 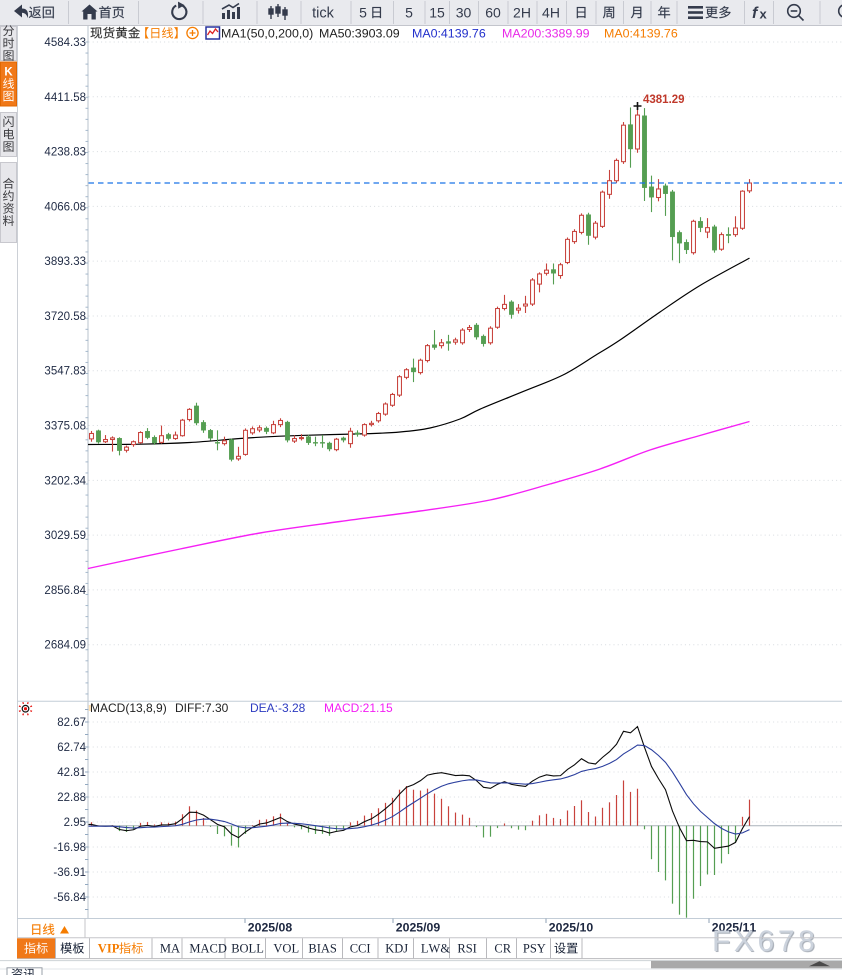 I want to click on svg-text: CR, so click(x=502, y=949).